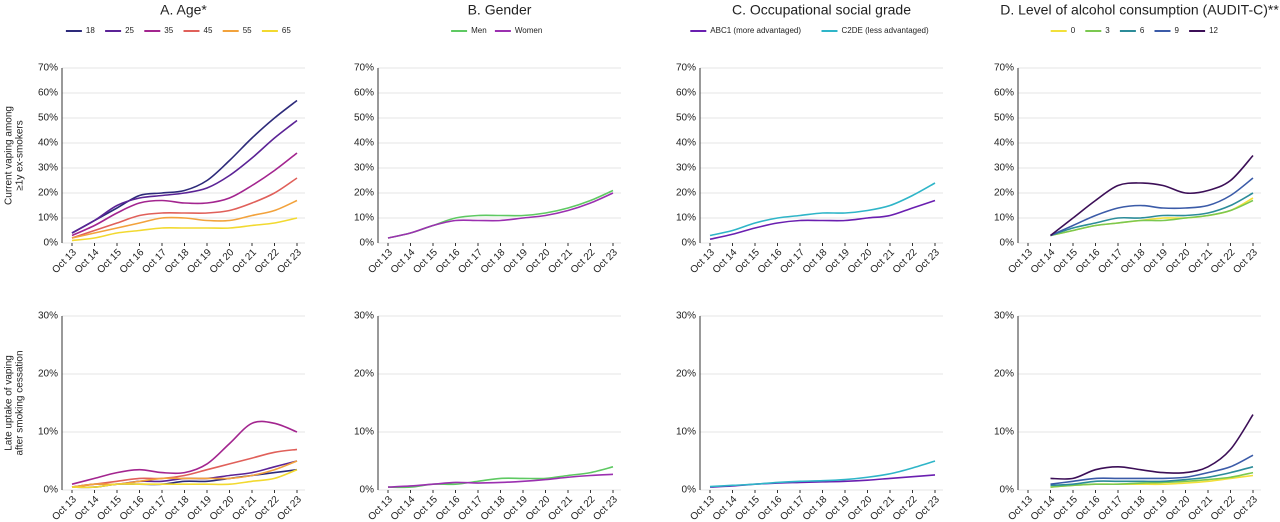  What do you see at coordinates (885, 30) in the screenshot?
I see `legend-label: C2DE (less advantaged)` at bounding box center [885, 30].